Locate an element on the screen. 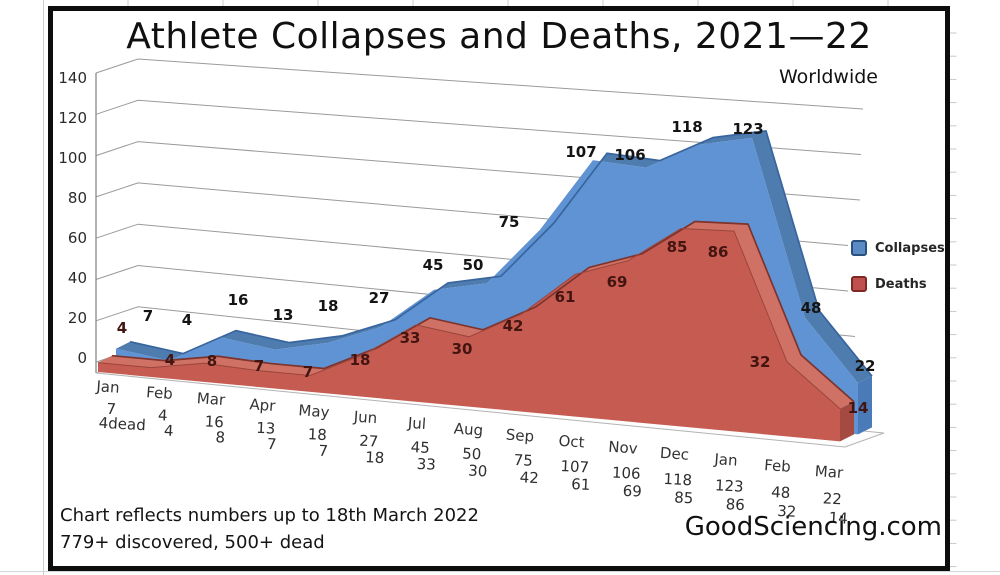  deaths-data-label: 33 is located at coordinates (410, 338).